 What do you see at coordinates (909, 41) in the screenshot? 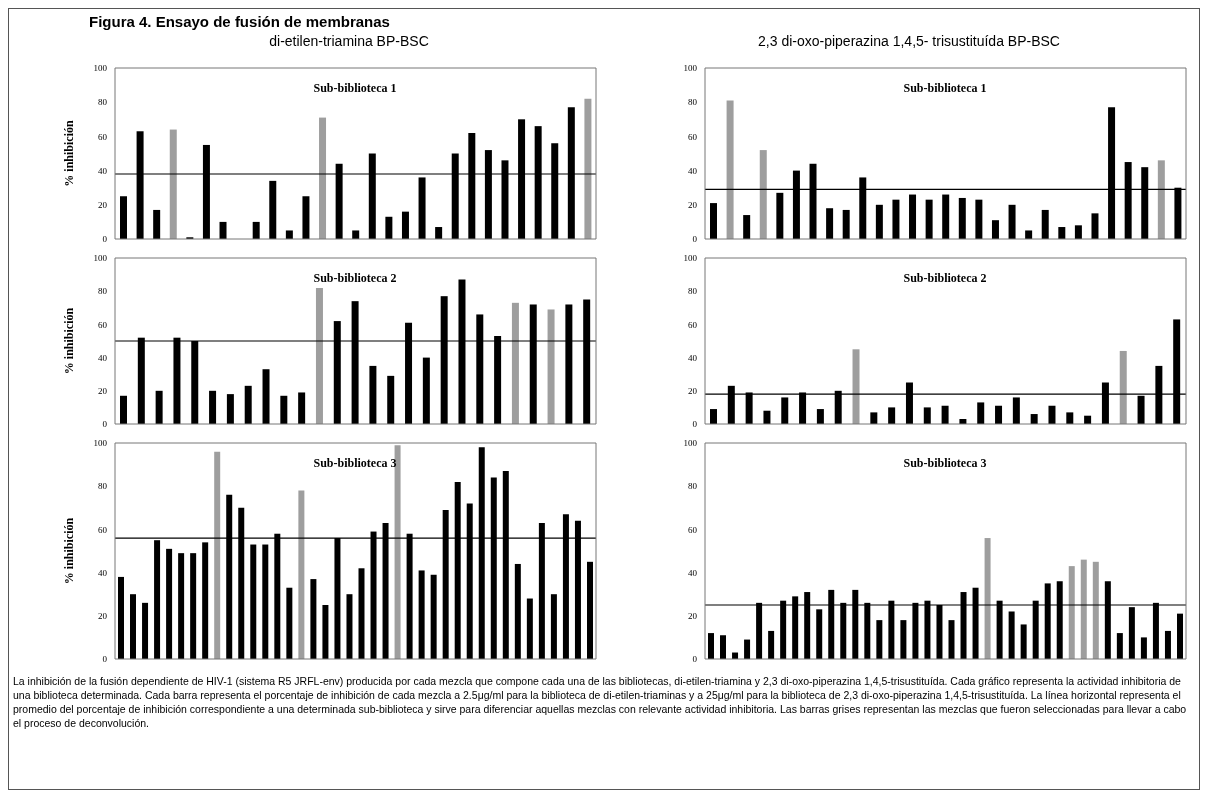
I see `chart-subtitle: 2,3 di-oxo-piperazina 1,4,5- trisustituída BP-BSC` at bounding box center [909, 41].